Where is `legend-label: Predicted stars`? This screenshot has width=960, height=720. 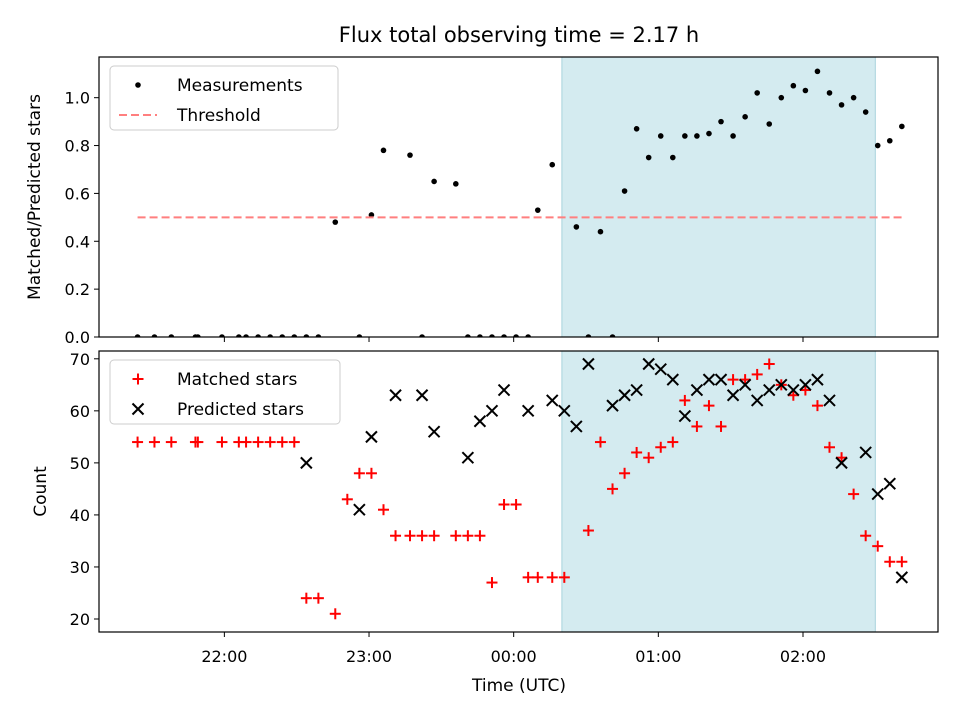
legend-label: Predicted stars is located at coordinates (240, 410).